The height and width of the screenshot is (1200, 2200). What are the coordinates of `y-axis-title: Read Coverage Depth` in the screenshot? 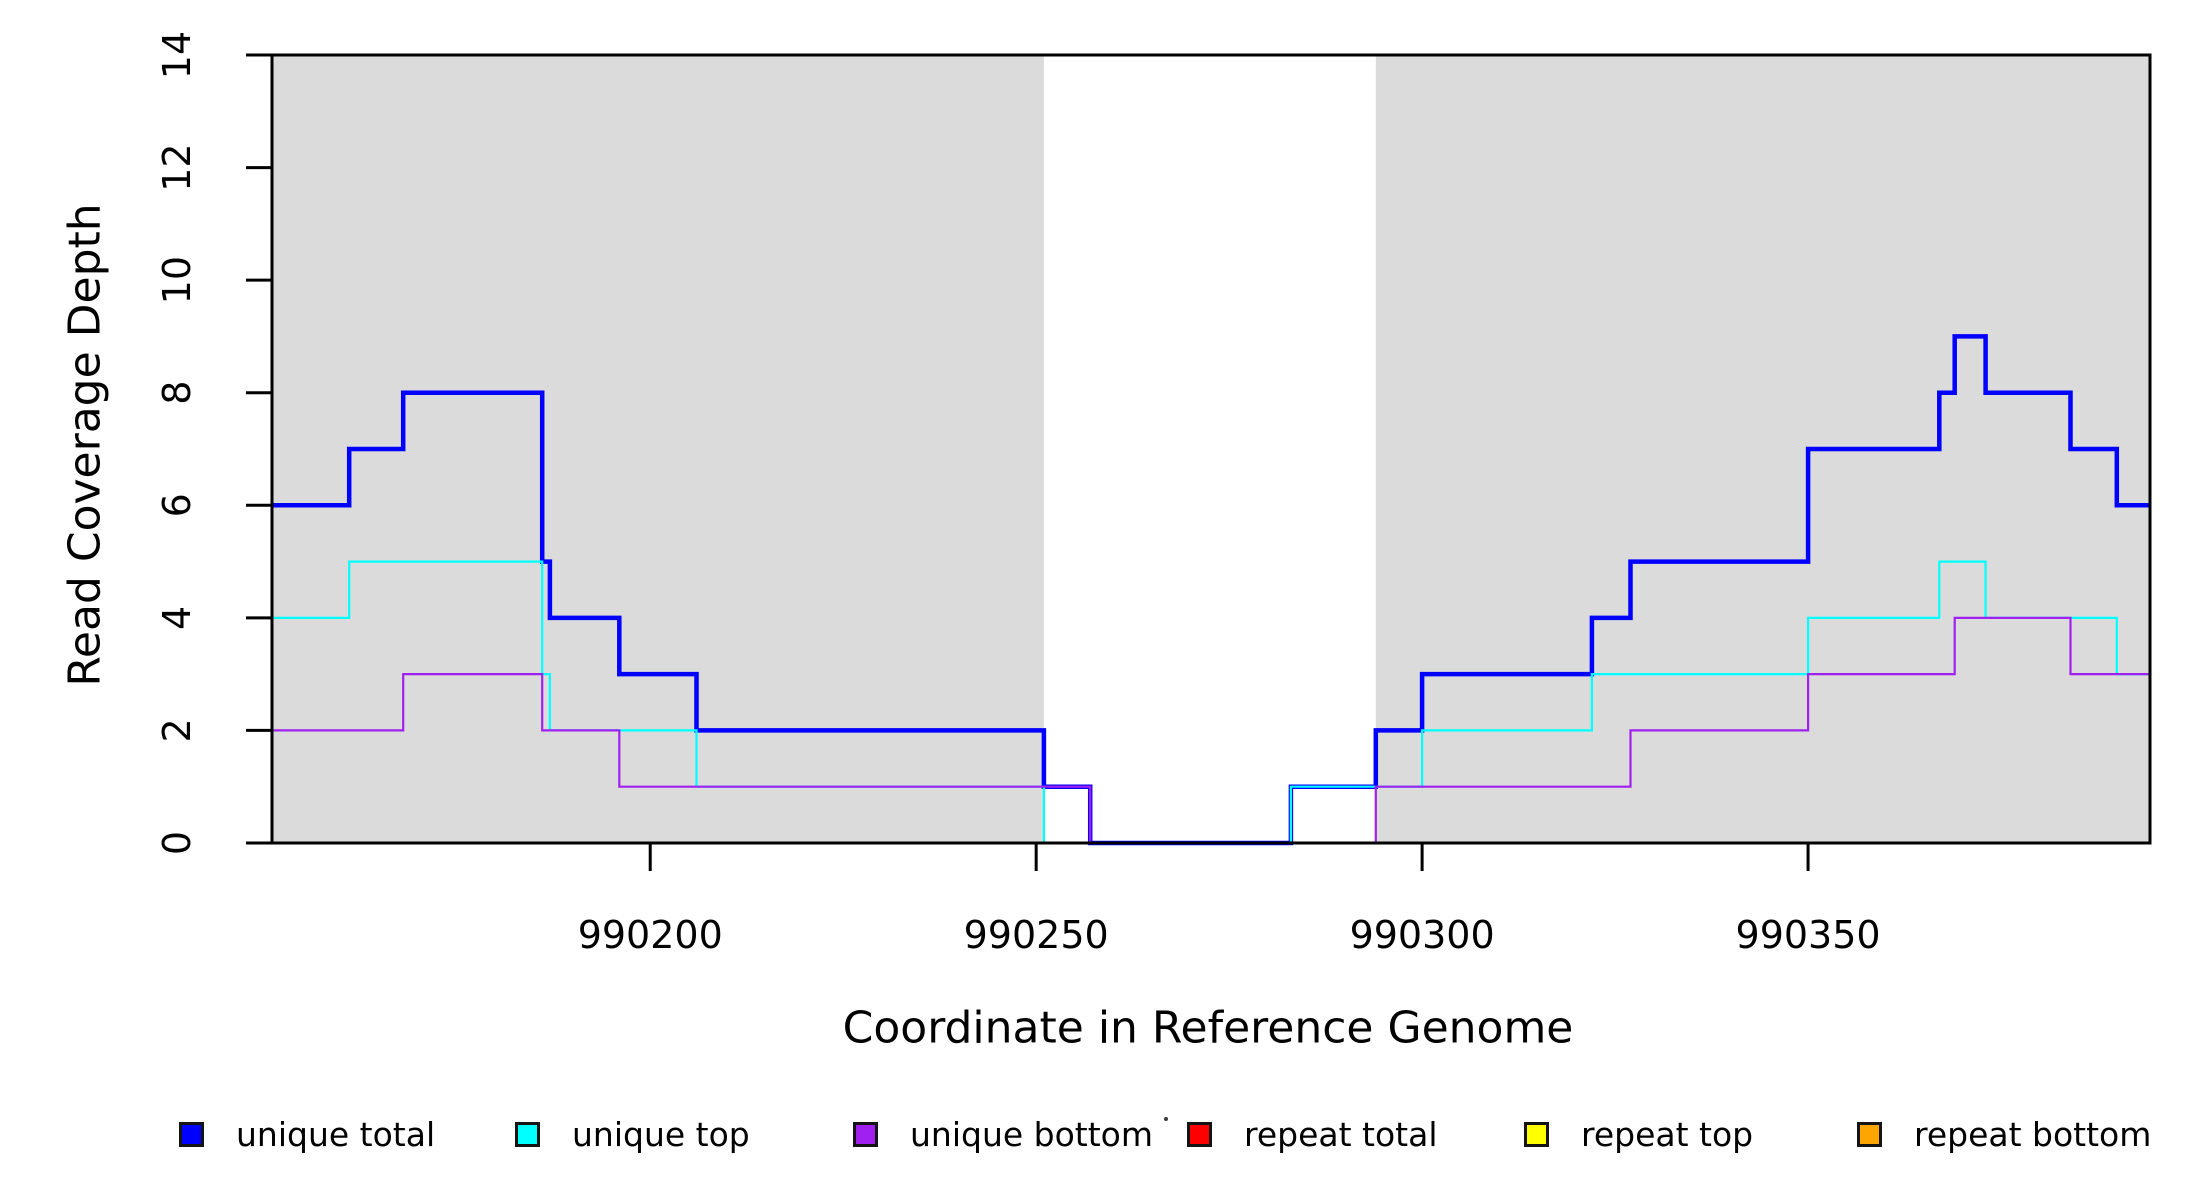 It's located at (85, 445).